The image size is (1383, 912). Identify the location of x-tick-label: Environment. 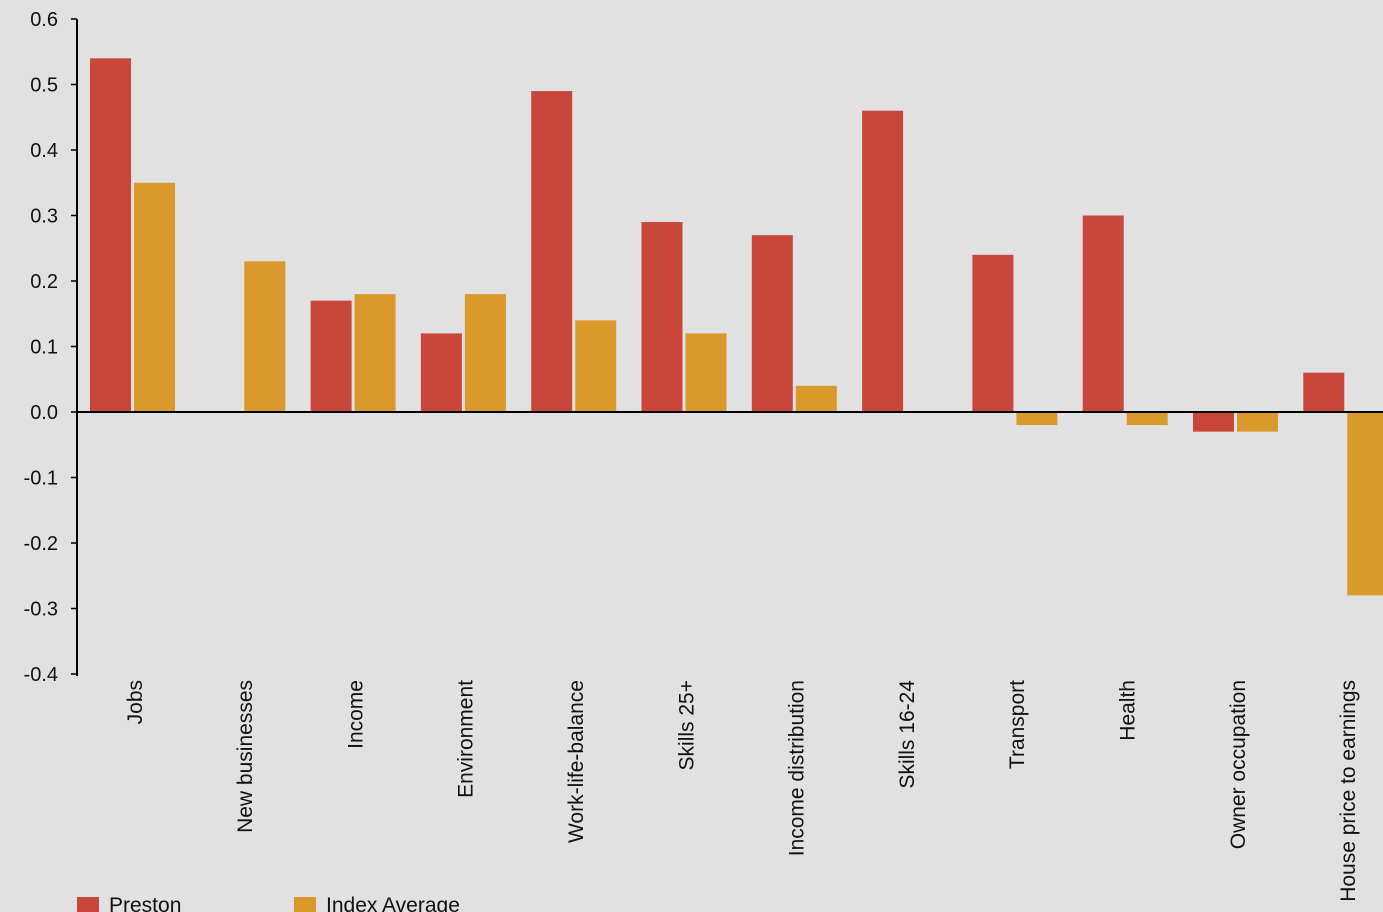
(466, 739).